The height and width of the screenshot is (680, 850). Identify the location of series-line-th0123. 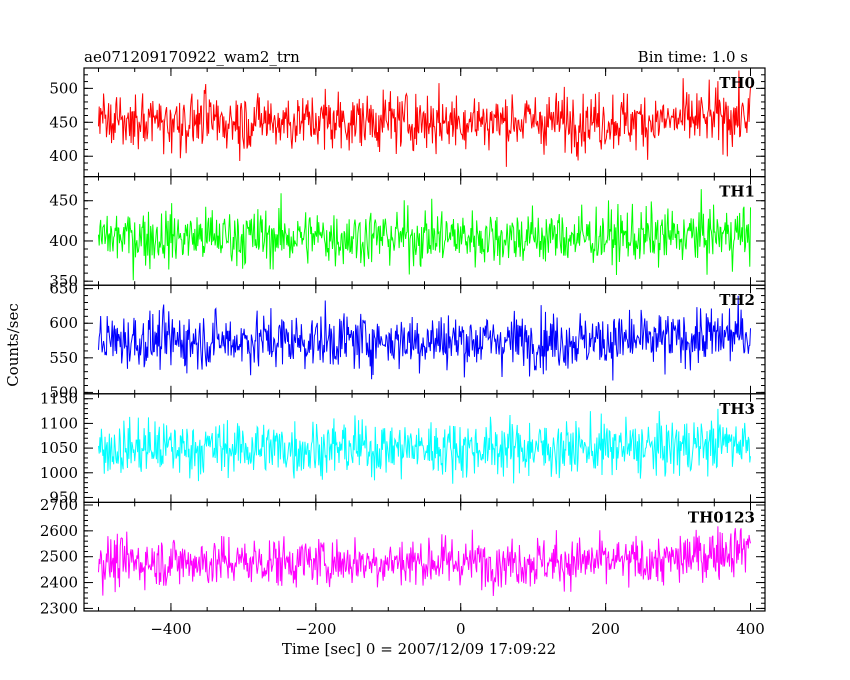
(424, 561).